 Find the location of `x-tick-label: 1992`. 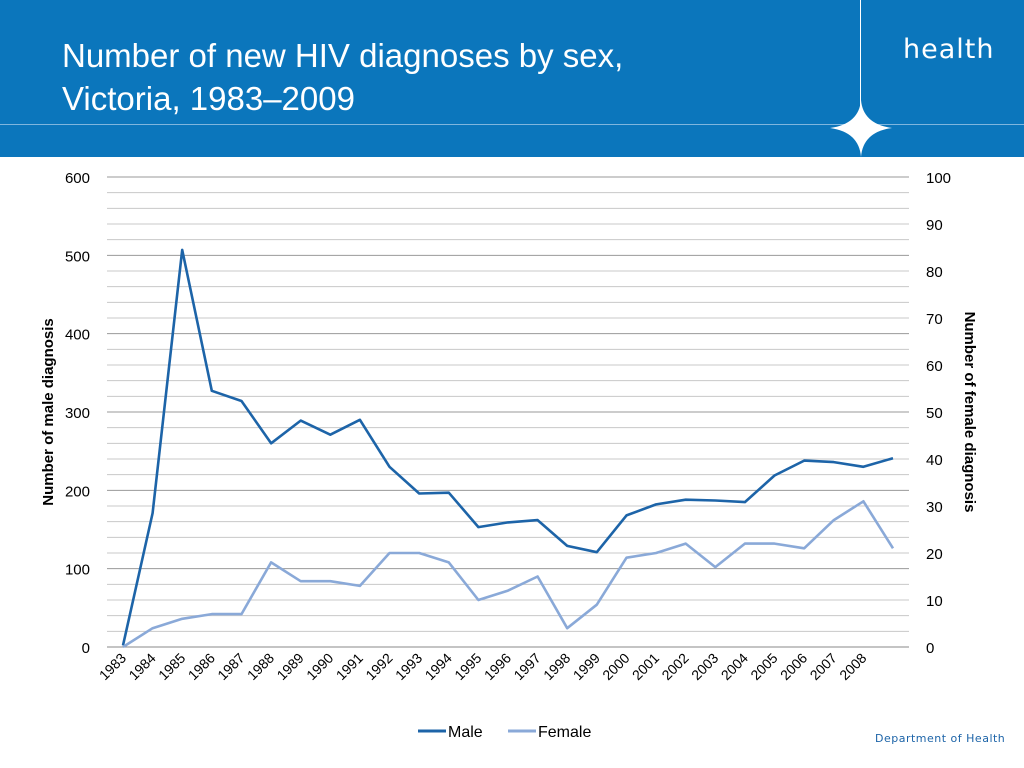

x-tick-label: 1992 is located at coordinates (378, 666).